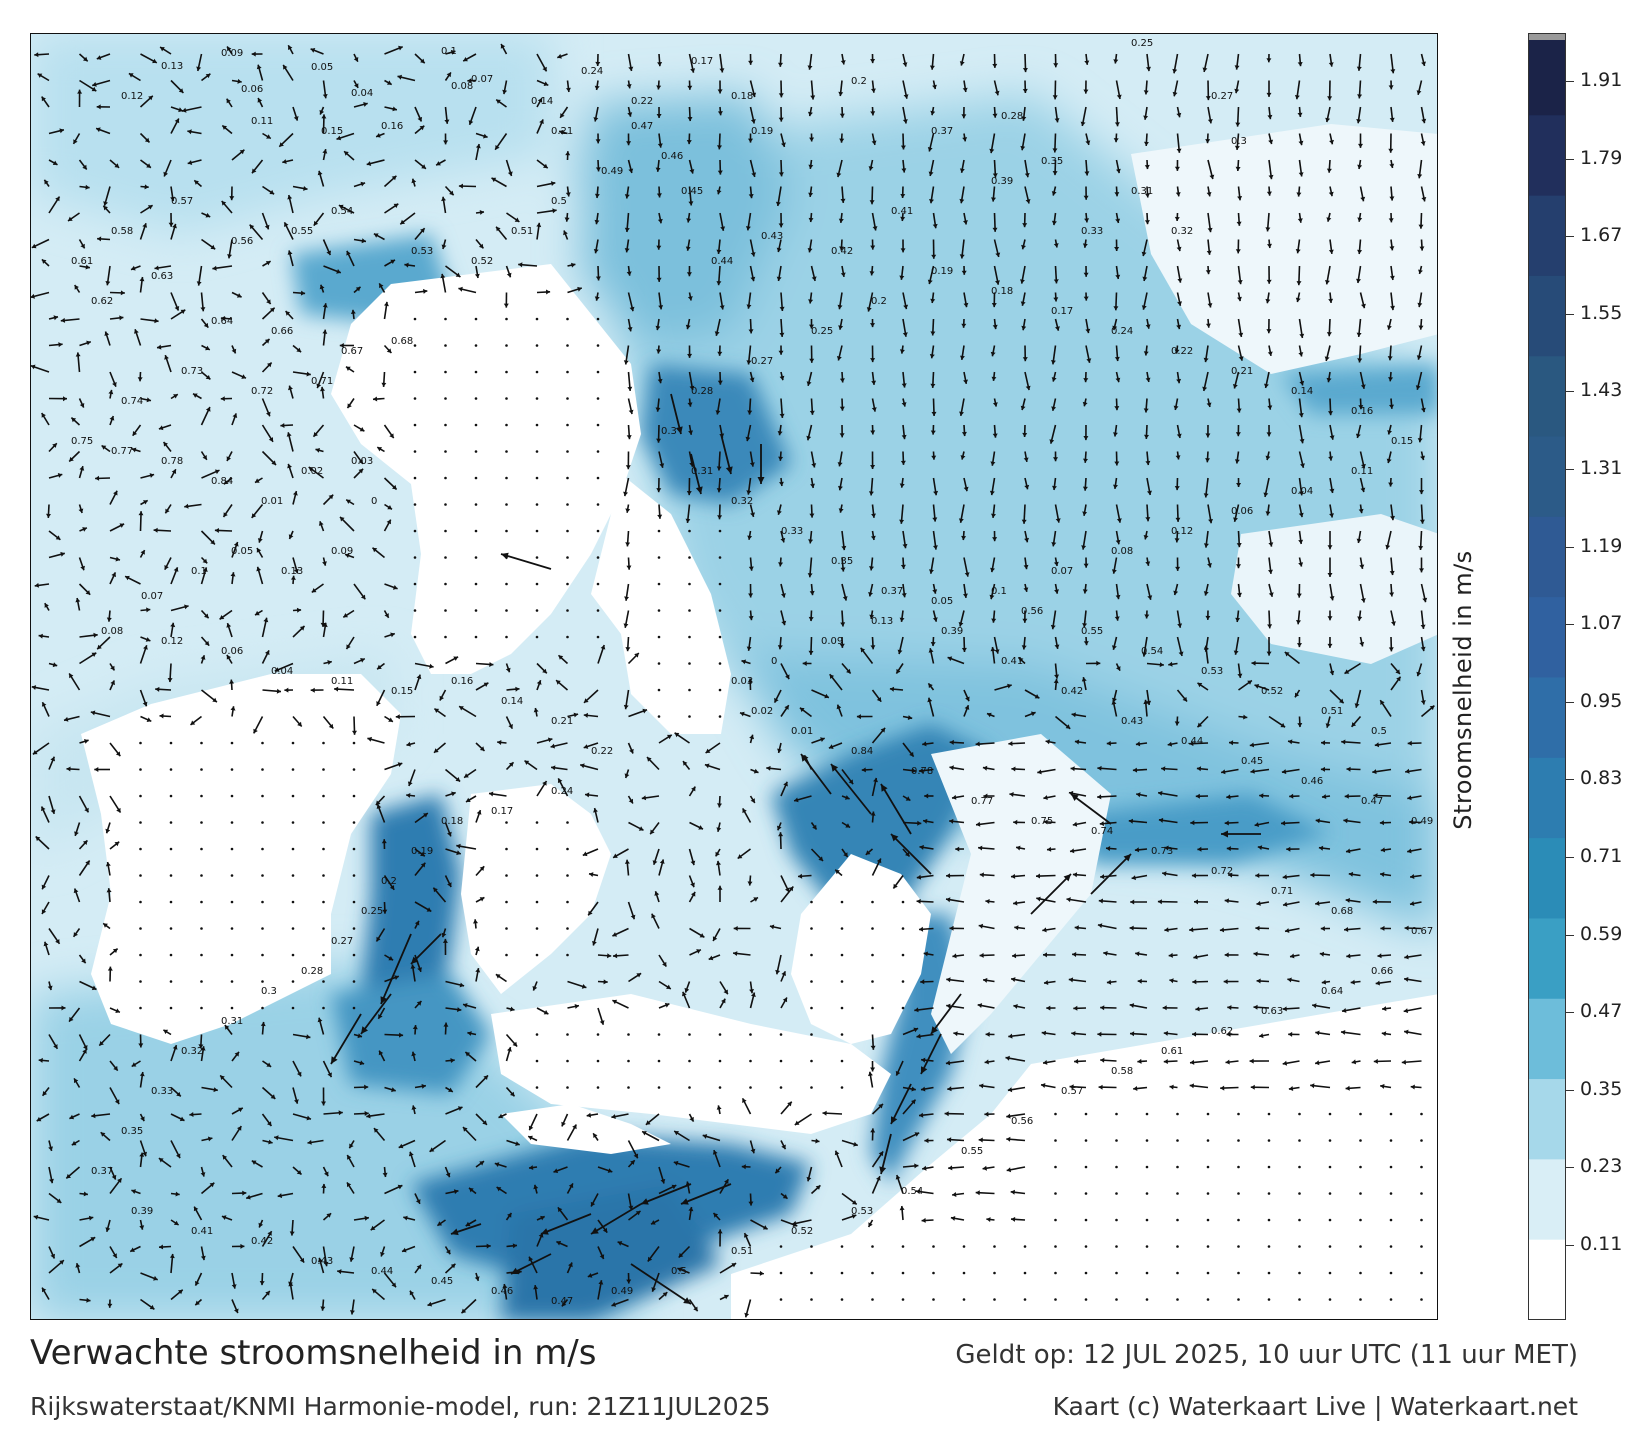  What do you see at coordinates (449, 51) in the screenshot?
I see `speed-value-label: 0.1` at bounding box center [449, 51].